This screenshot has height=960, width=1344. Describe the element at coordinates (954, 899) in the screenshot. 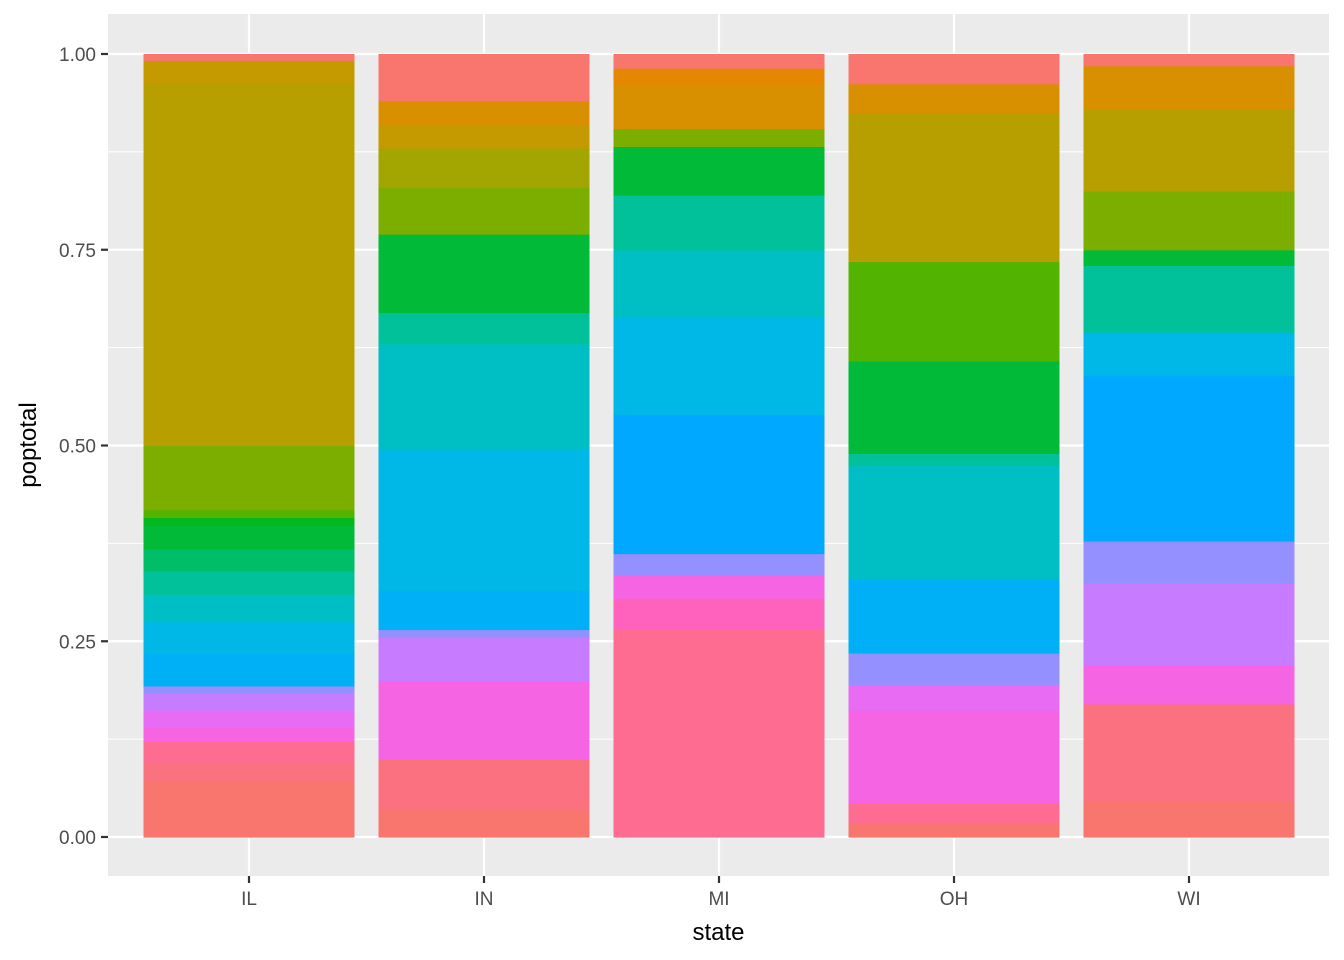

I see `x-tick-label: OH` at that location.